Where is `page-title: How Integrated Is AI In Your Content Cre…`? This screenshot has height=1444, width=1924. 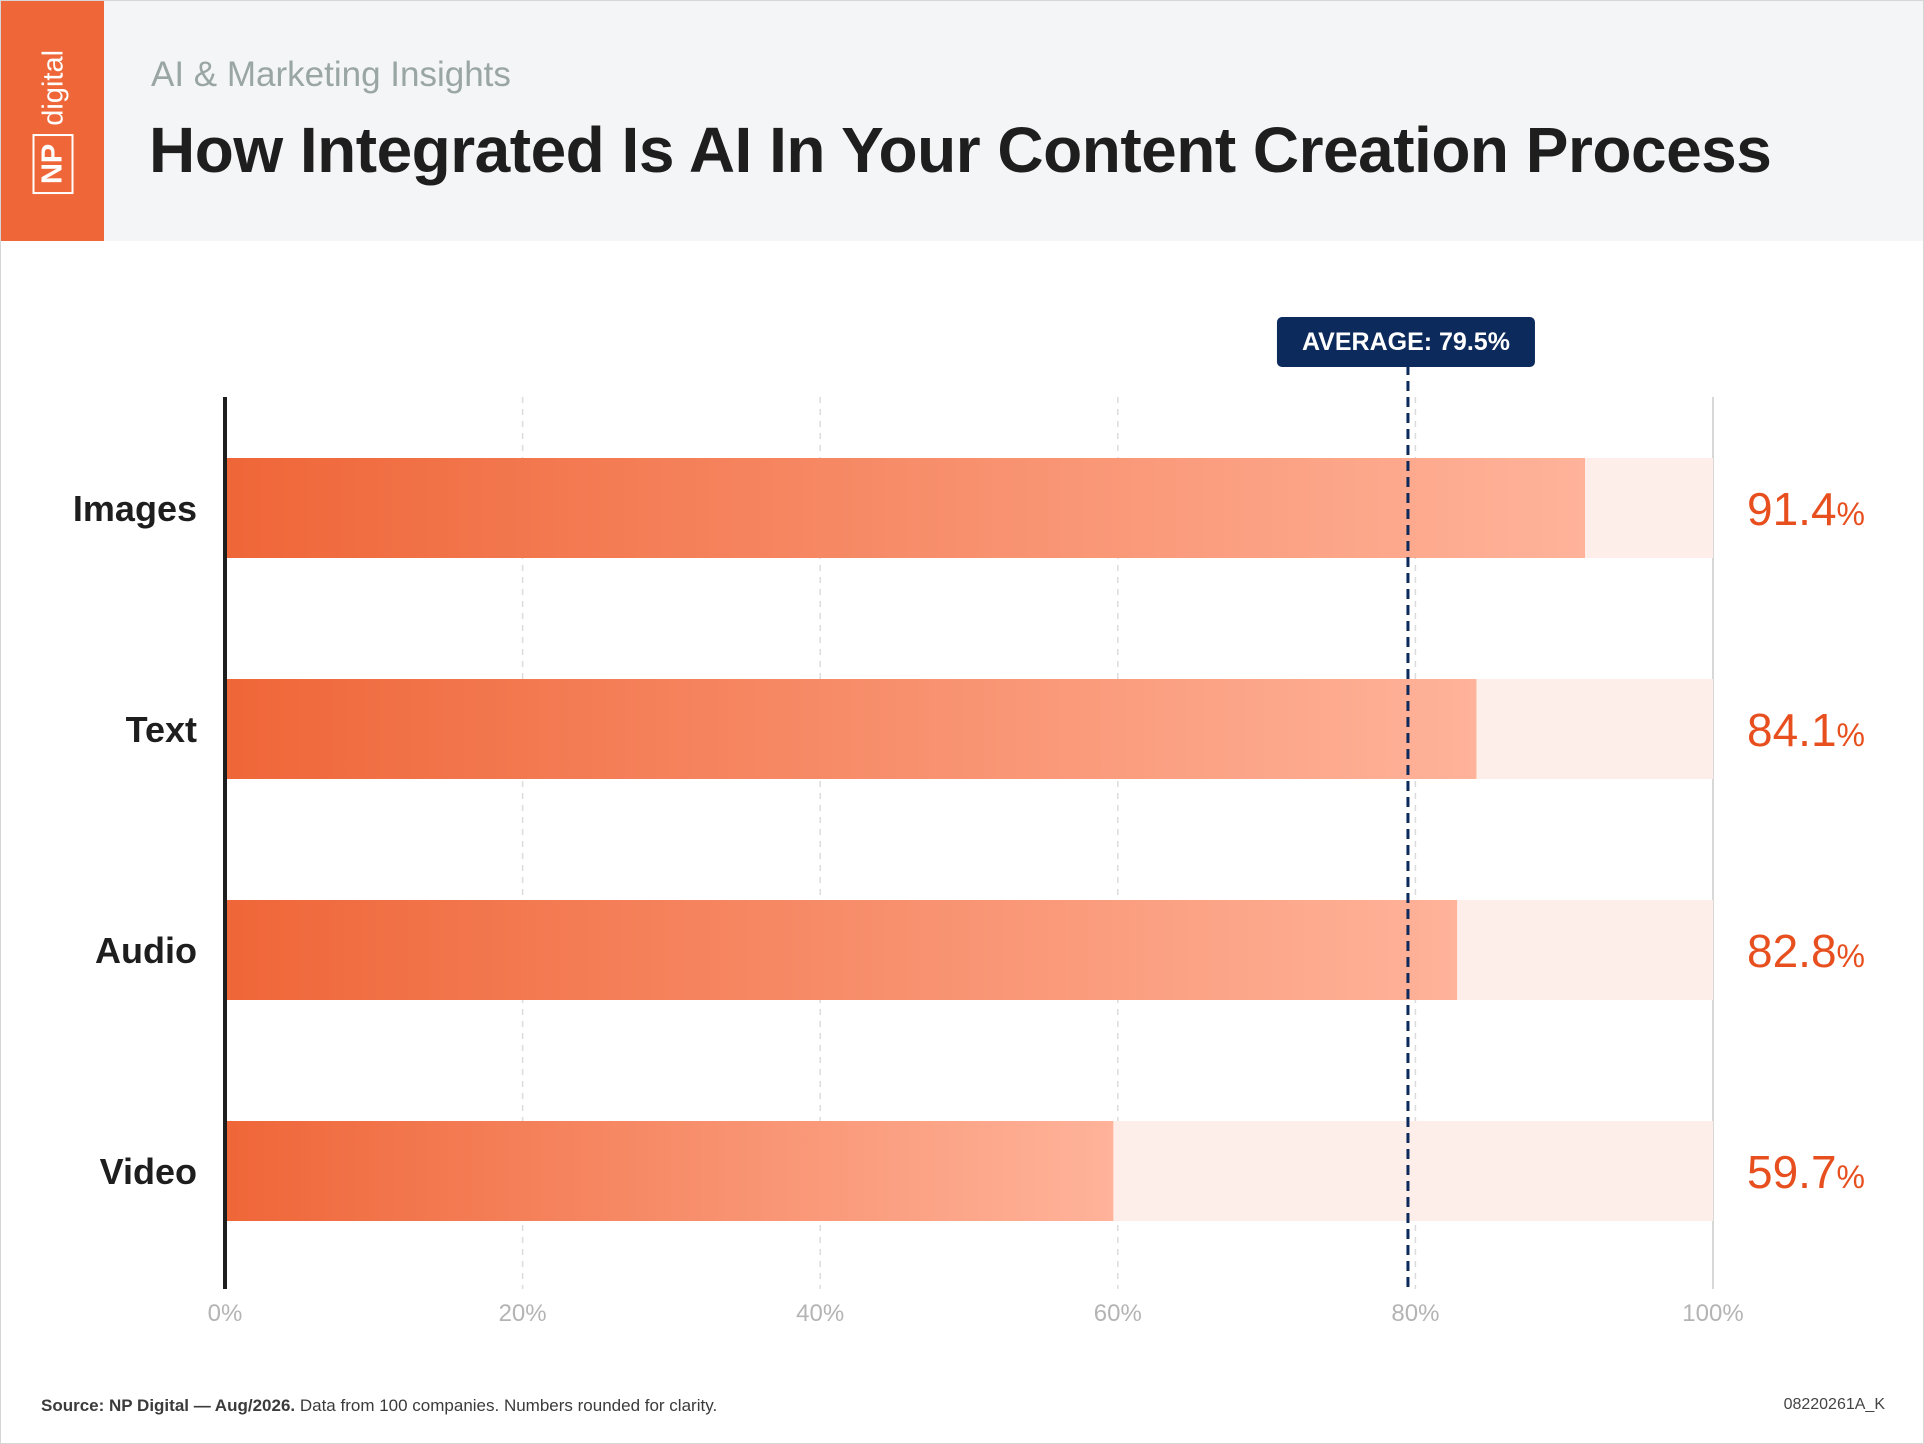 page-title: How Integrated Is AI In Your Content Cre… is located at coordinates (960, 150).